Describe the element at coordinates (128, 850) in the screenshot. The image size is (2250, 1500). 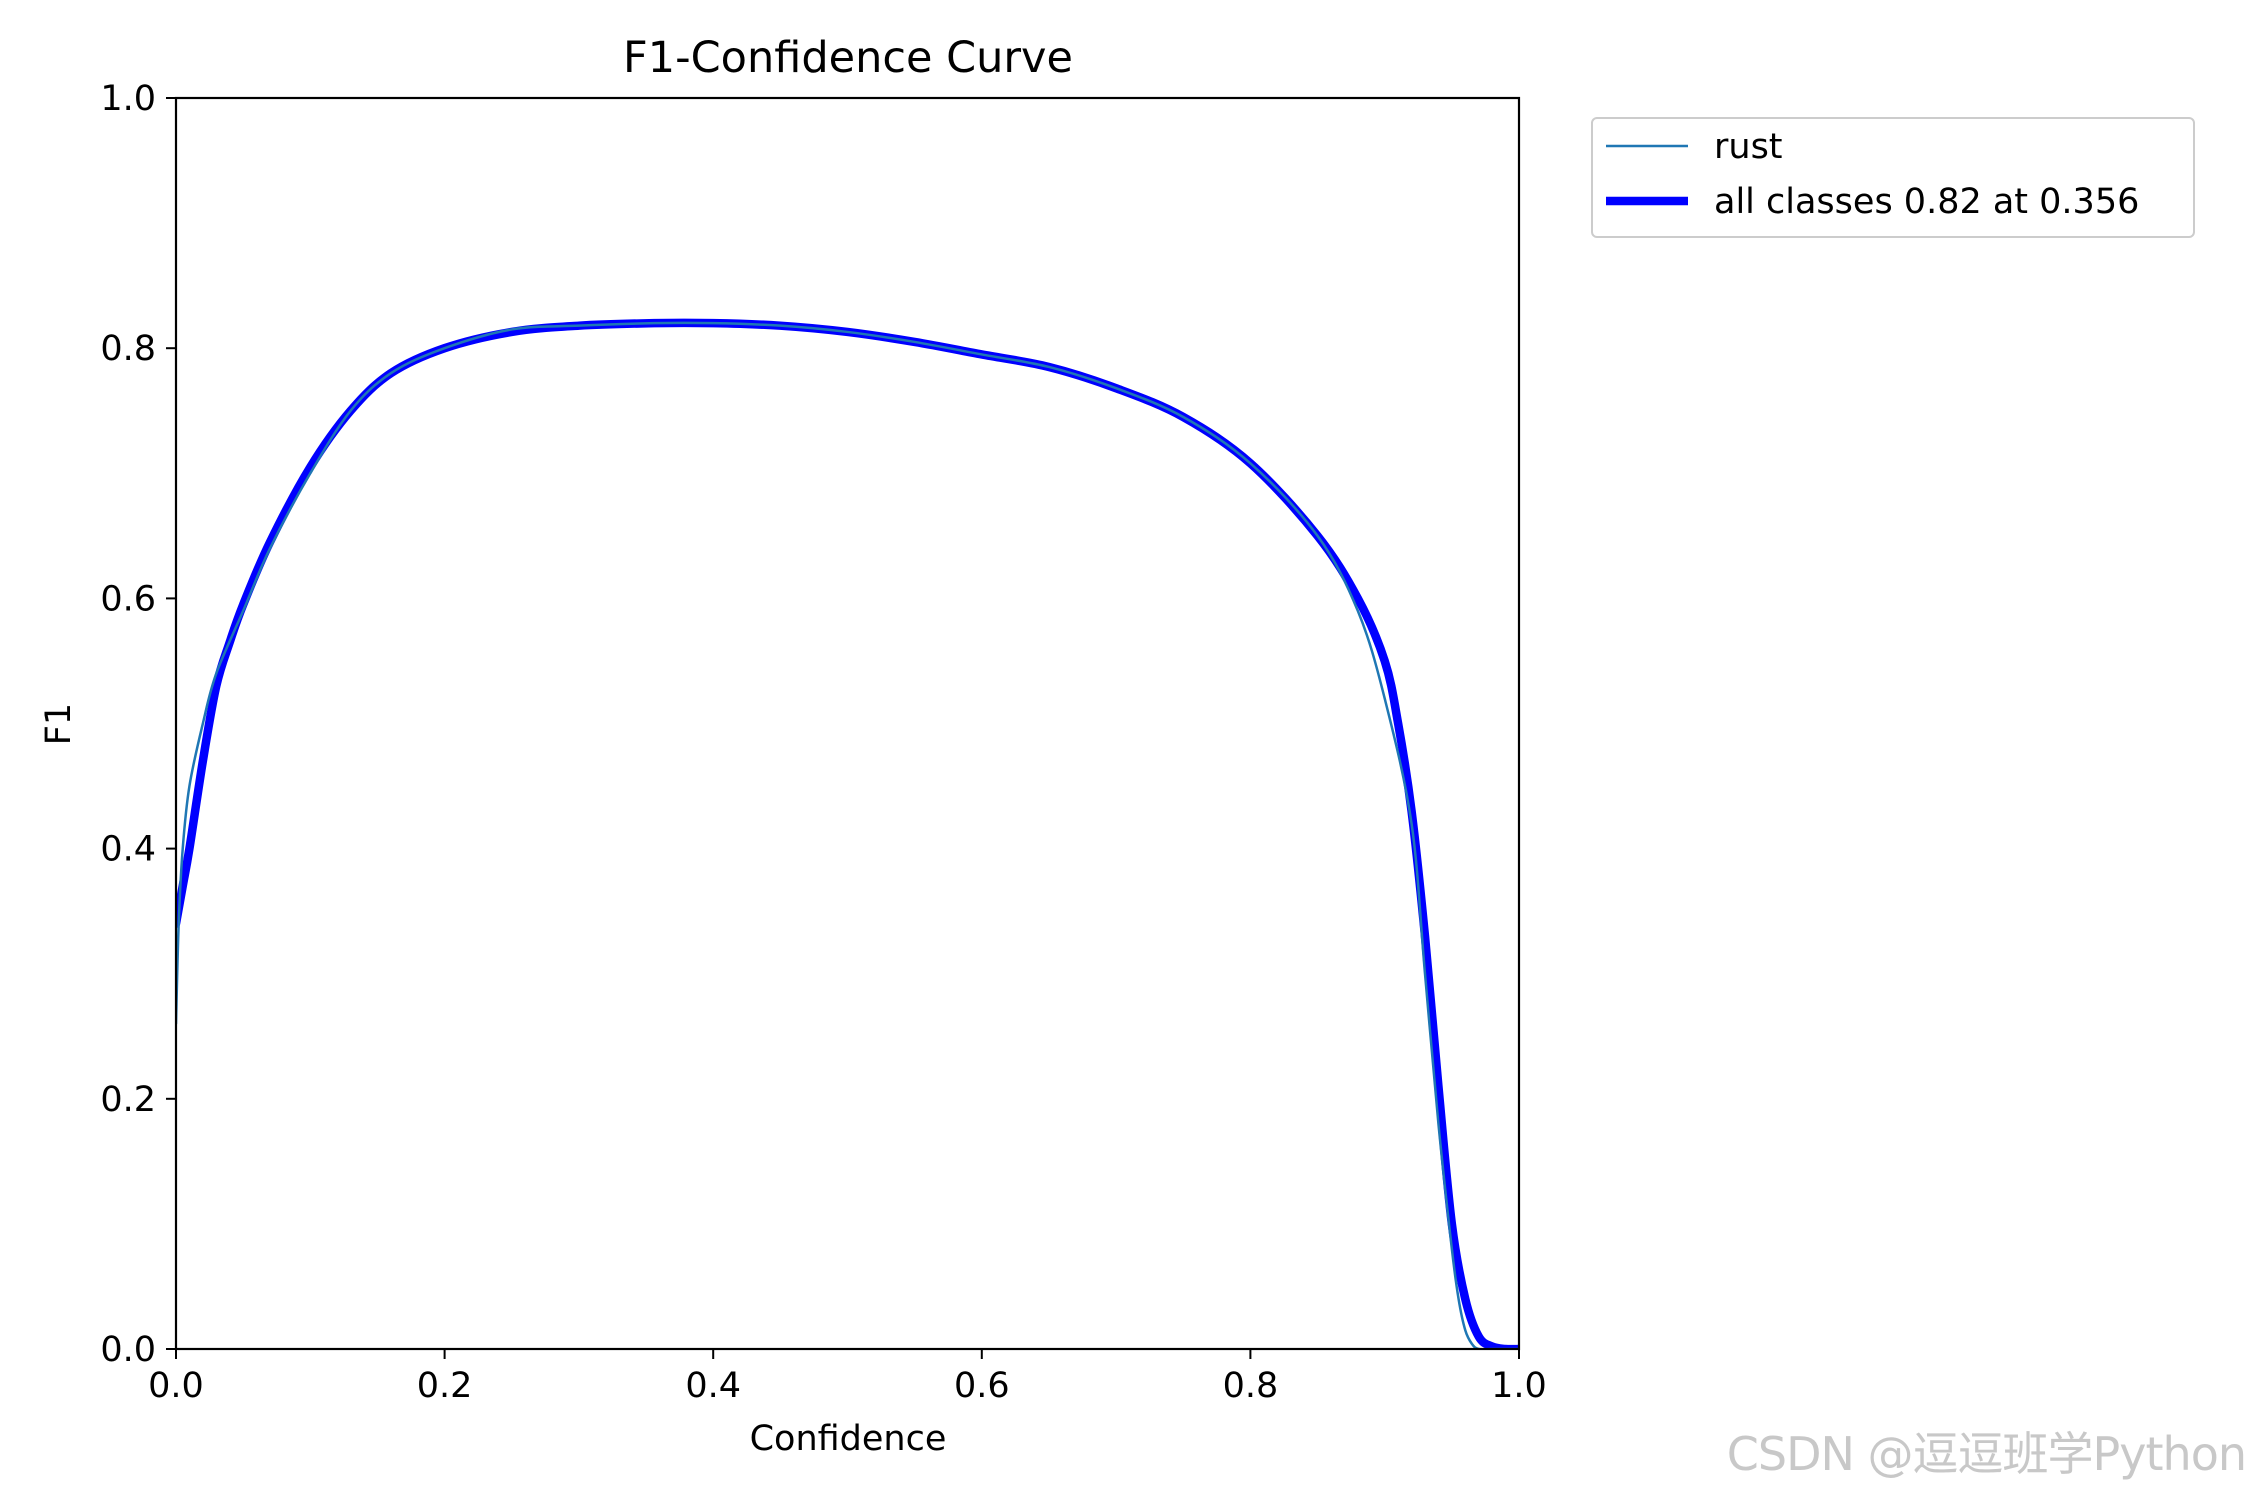
I see `y-tick-label: 0.4` at that location.